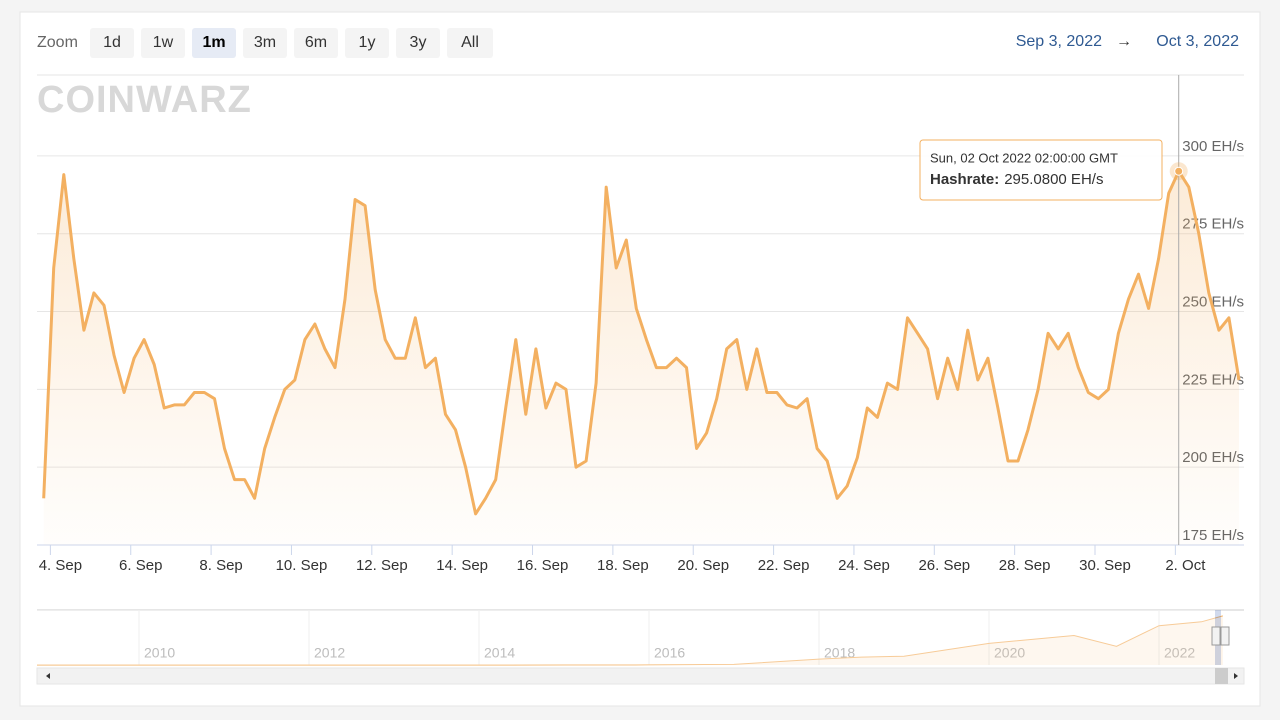 This screenshot has width=1280, height=720. I want to click on navigator-mask, so click(626, 637).